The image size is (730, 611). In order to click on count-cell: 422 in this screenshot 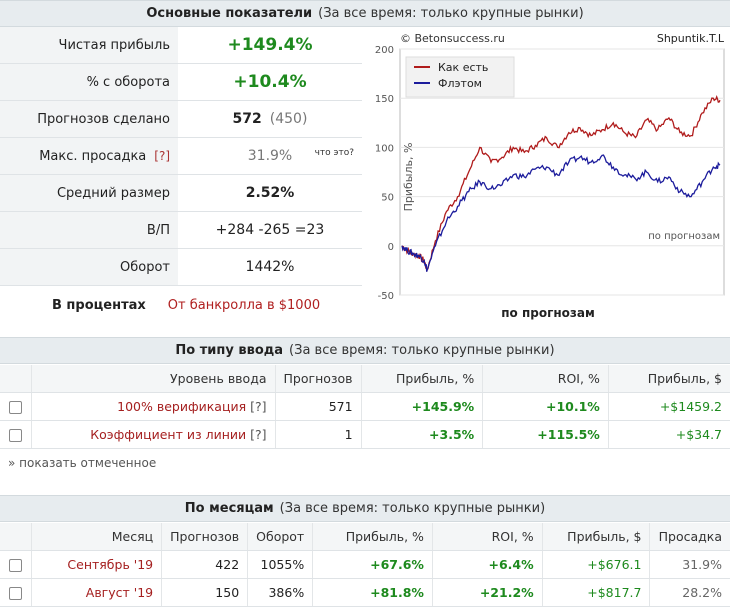, I will do `click(204, 564)`.